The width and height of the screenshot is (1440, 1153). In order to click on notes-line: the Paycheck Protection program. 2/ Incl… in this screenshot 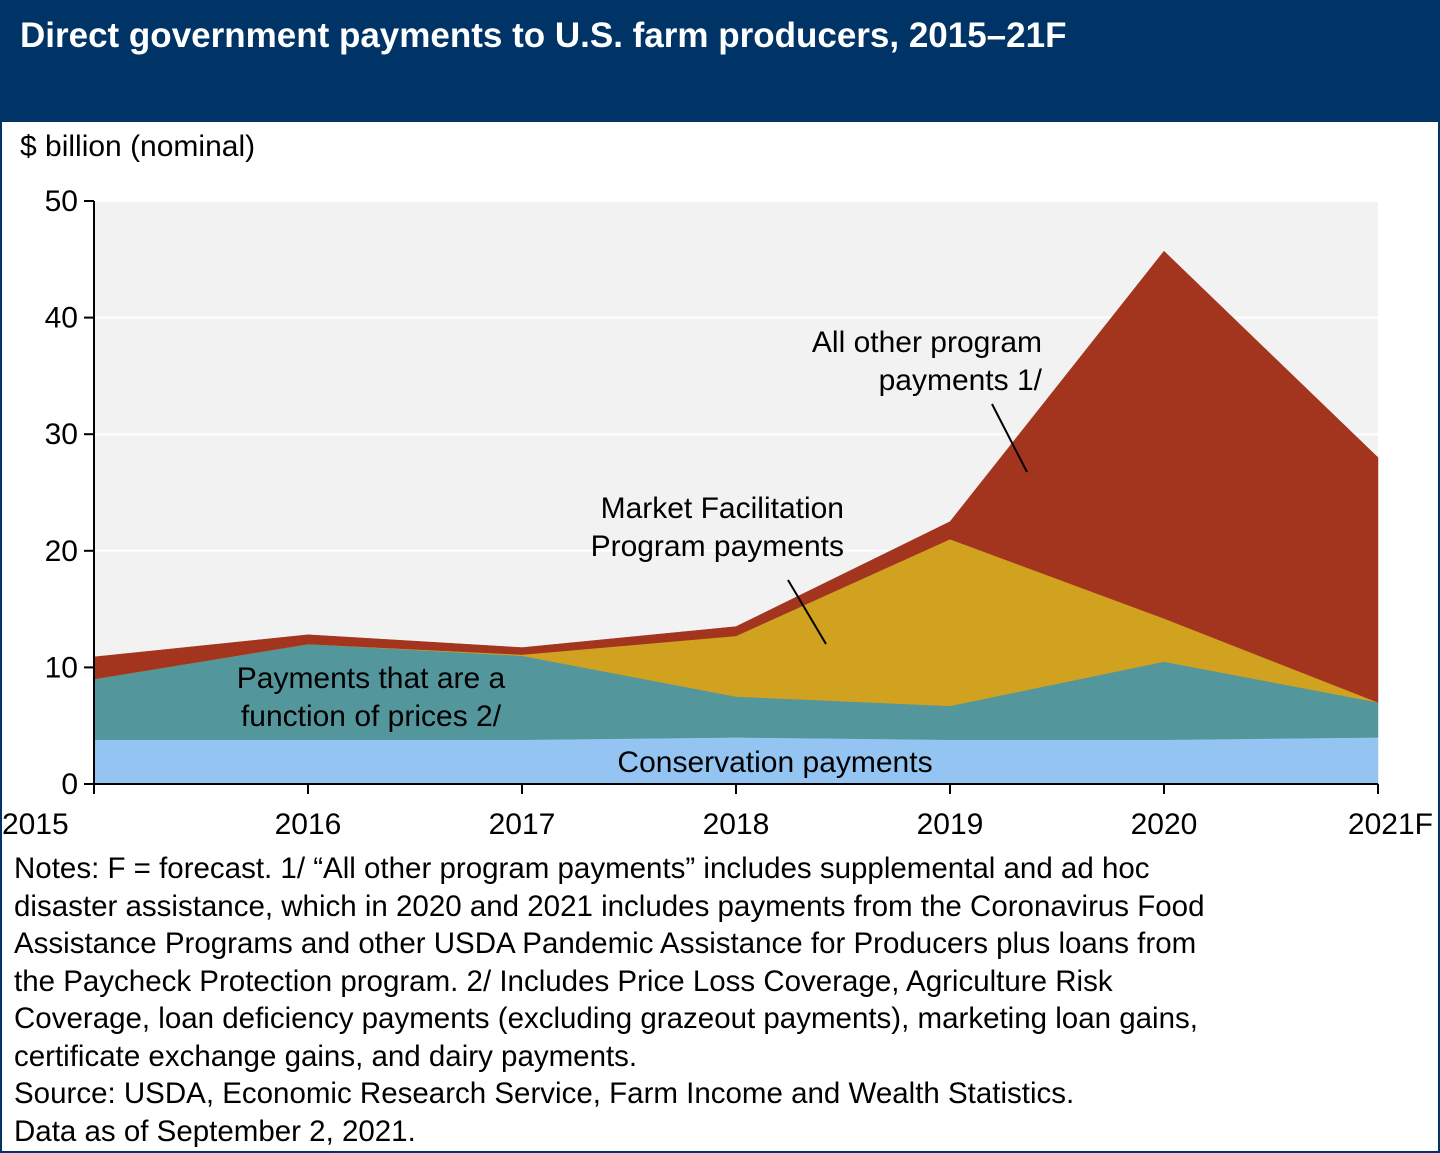, I will do `click(563, 981)`.